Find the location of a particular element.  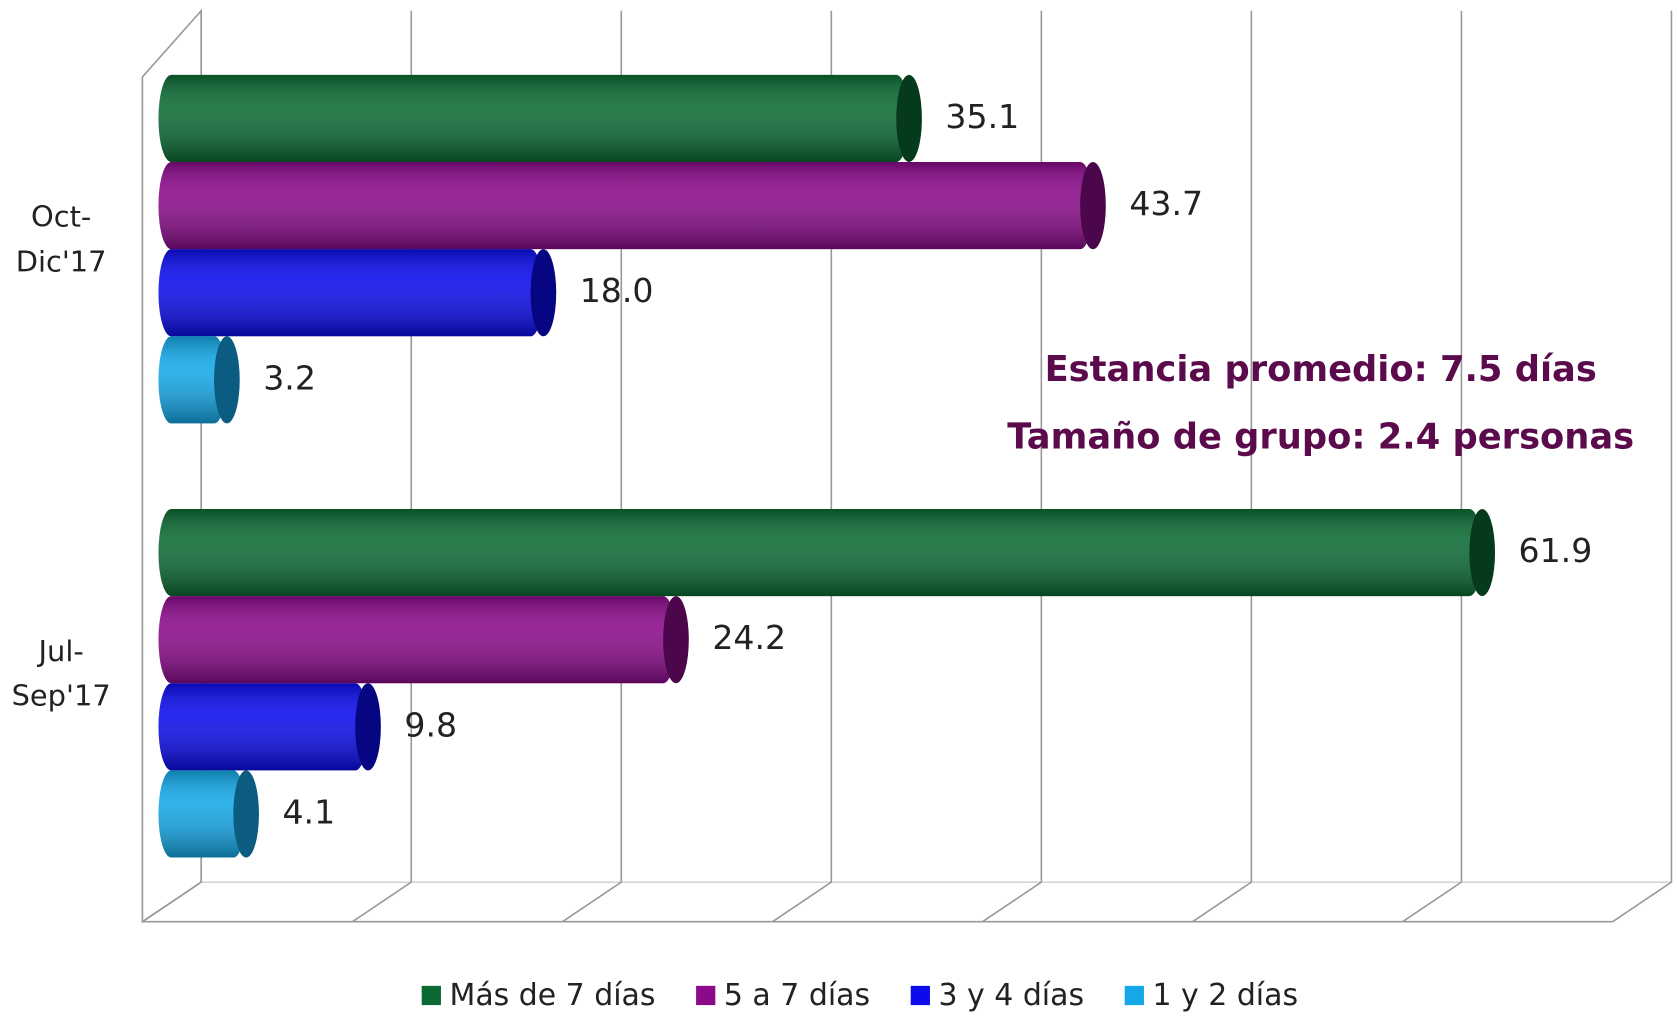

data-label: 24.2 is located at coordinates (749, 637).